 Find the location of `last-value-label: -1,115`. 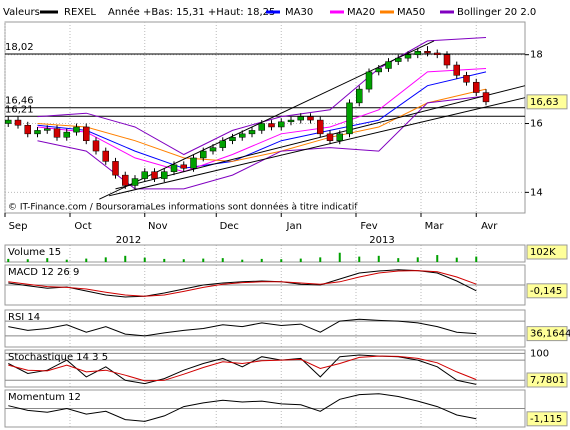

last-value-label: -1,115 is located at coordinates (546, 419).